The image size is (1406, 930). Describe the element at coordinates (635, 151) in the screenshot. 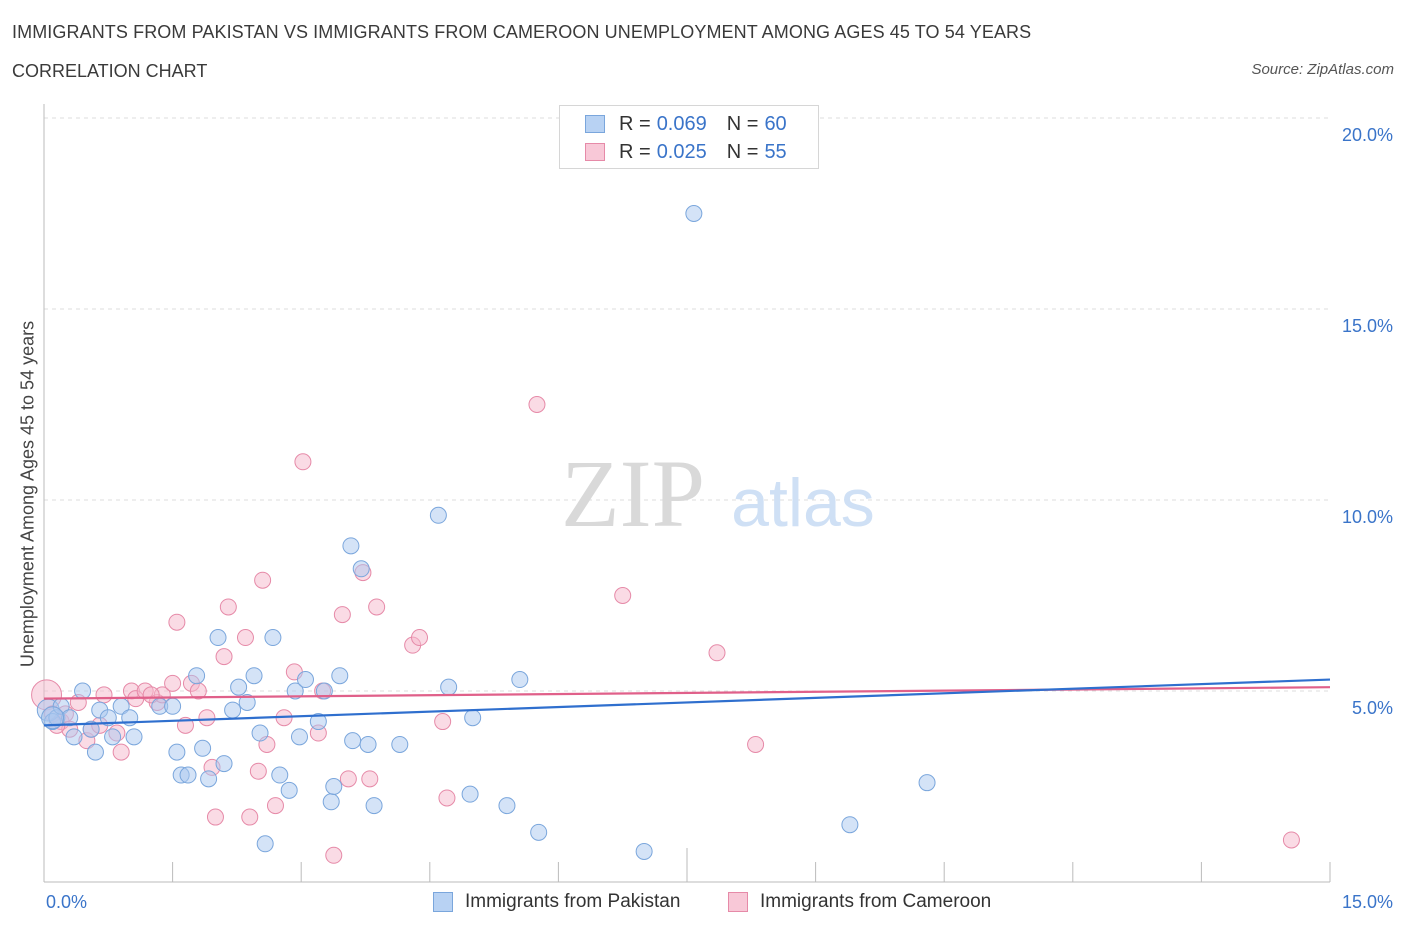

I see `legend-r-label: R =` at that location.